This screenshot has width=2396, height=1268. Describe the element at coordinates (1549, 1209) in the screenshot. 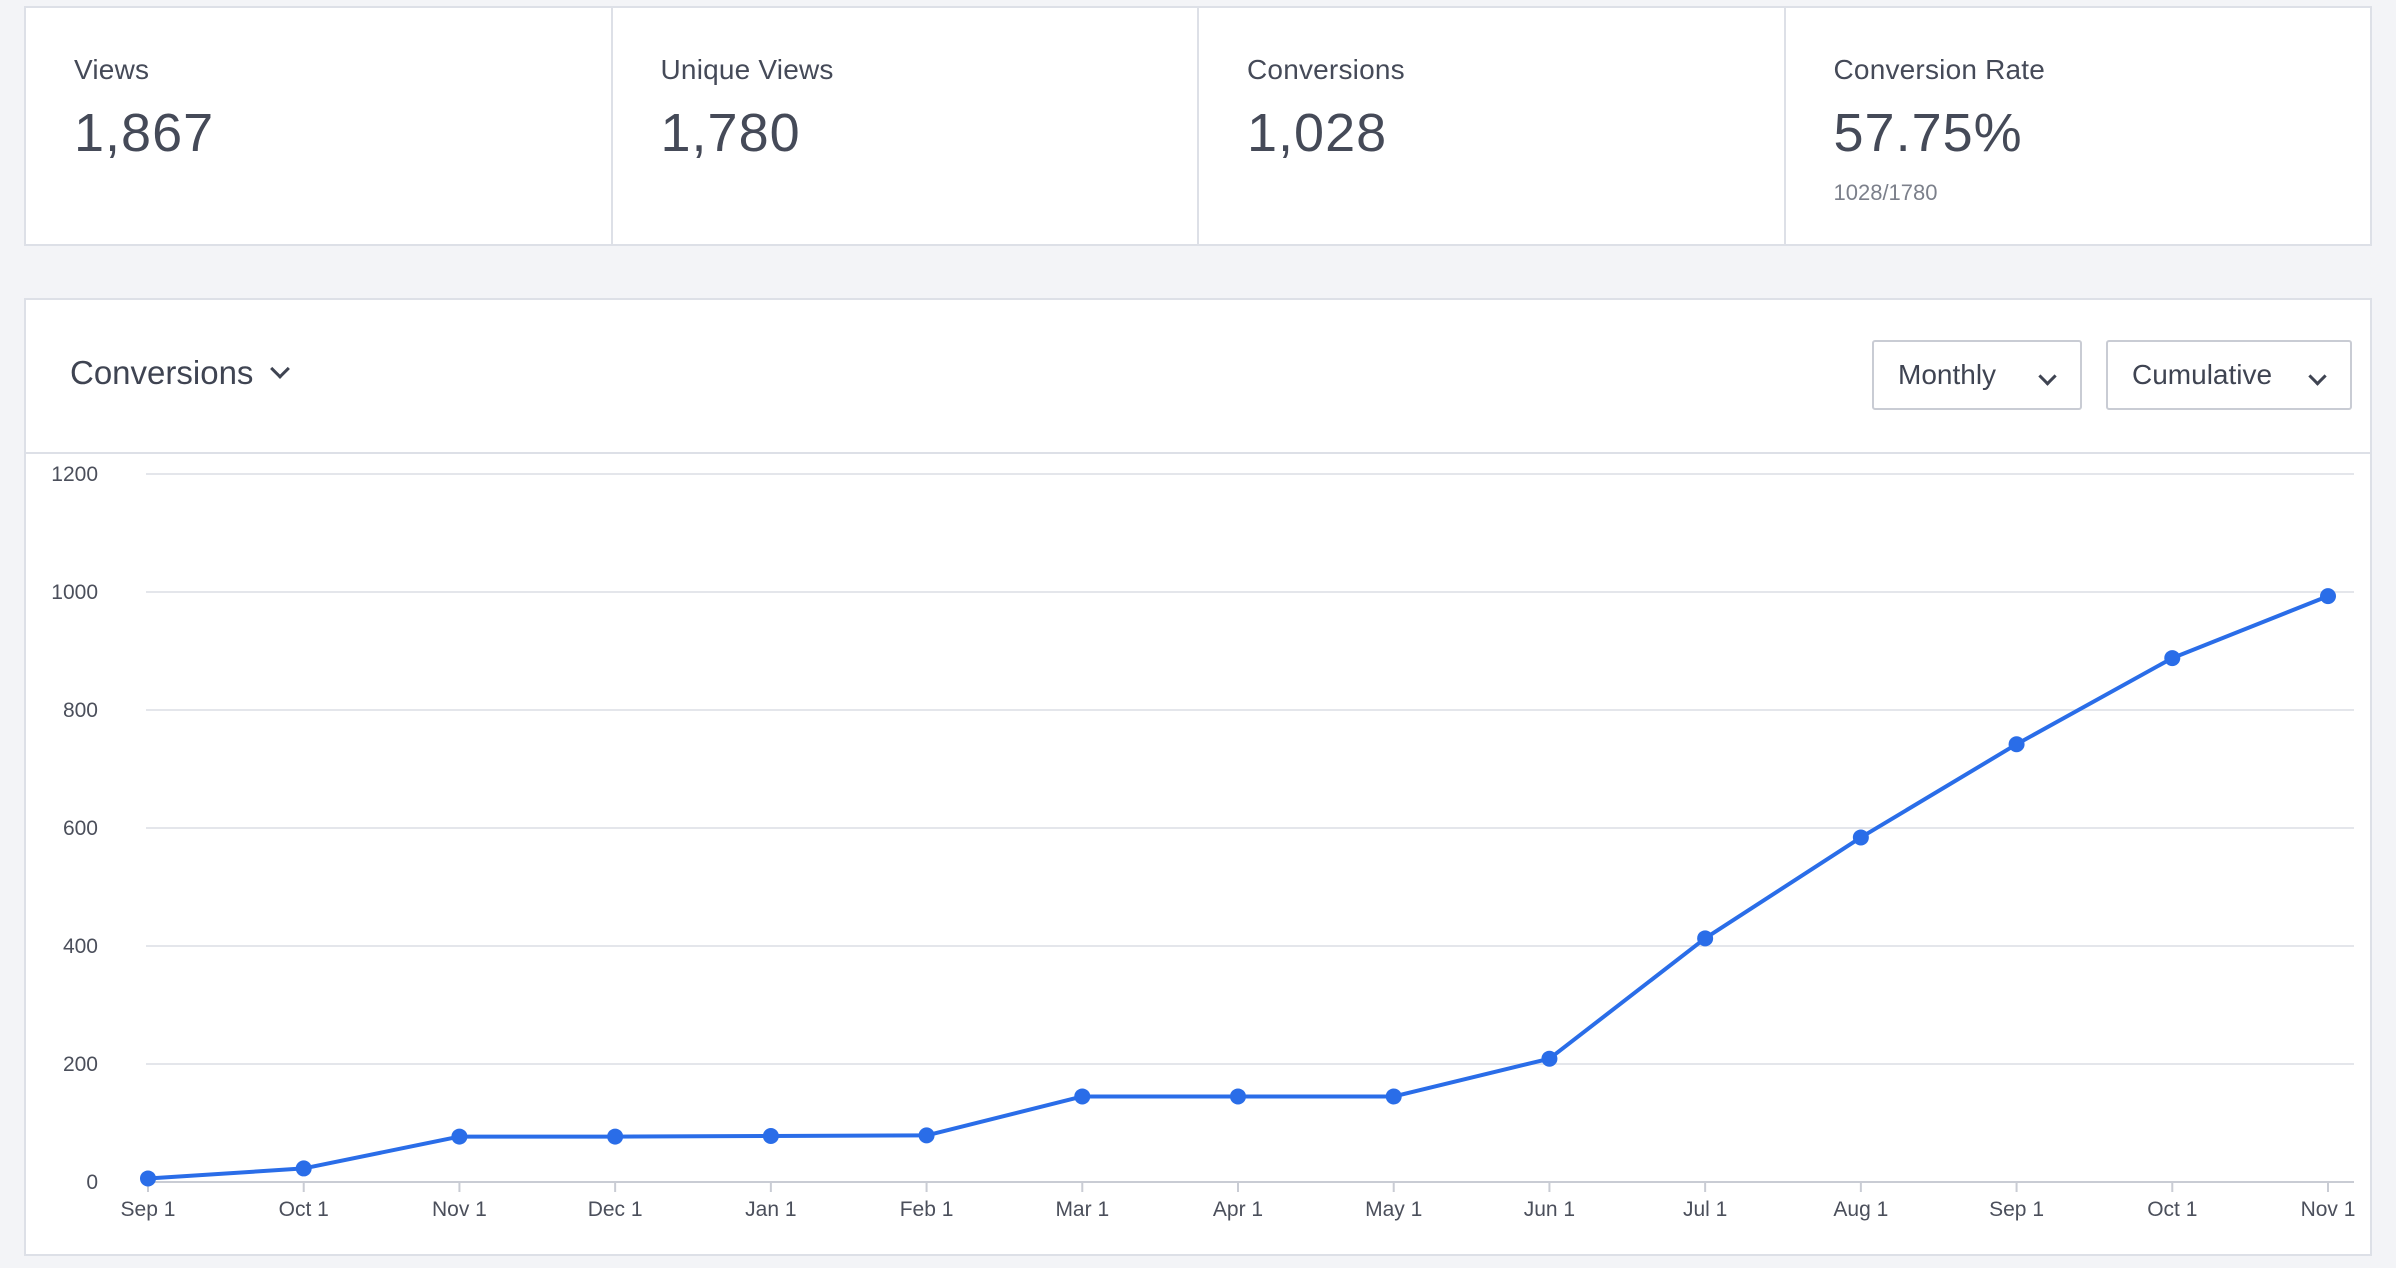

I see `x-tick-label: Jun 1` at that location.